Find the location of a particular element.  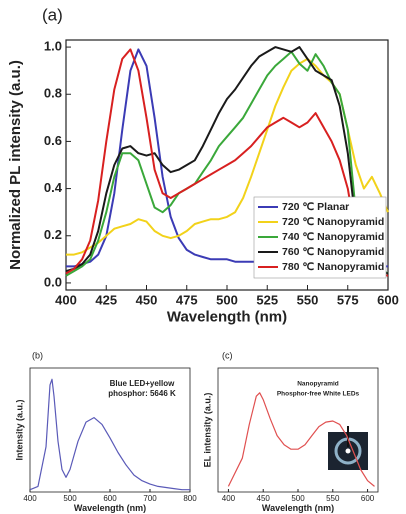

annotation: phosphor: 5646 K is located at coordinates (142, 393).